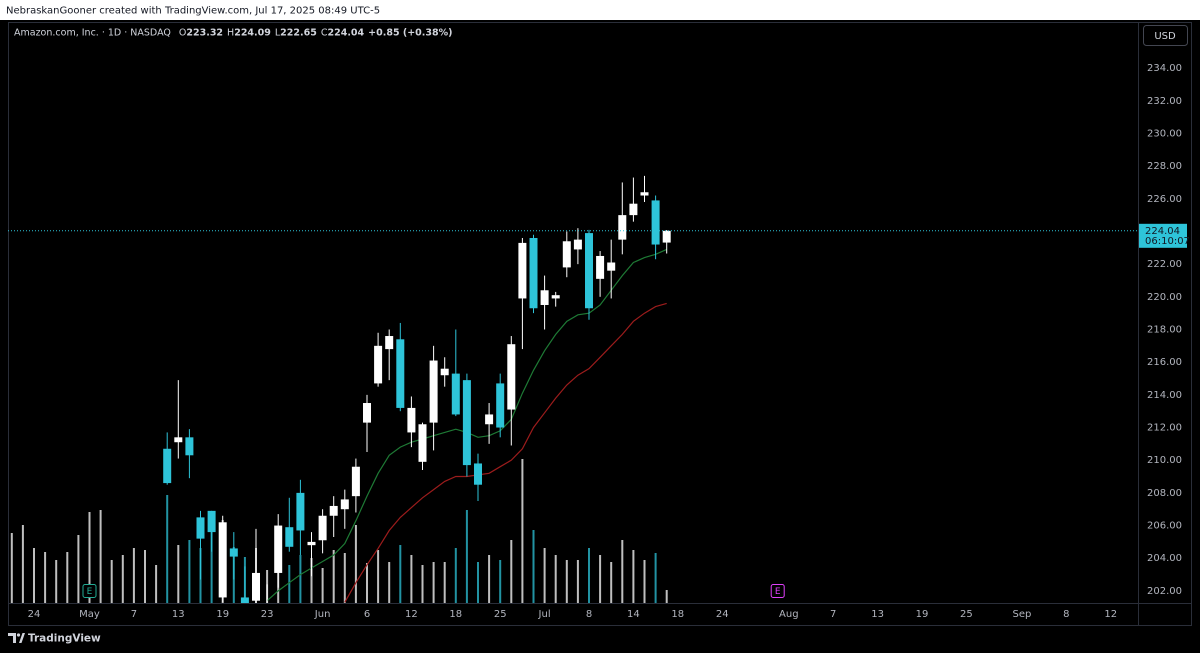  What do you see at coordinates (1163, 235) in the screenshot?
I see `price-tag` at bounding box center [1163, 235].